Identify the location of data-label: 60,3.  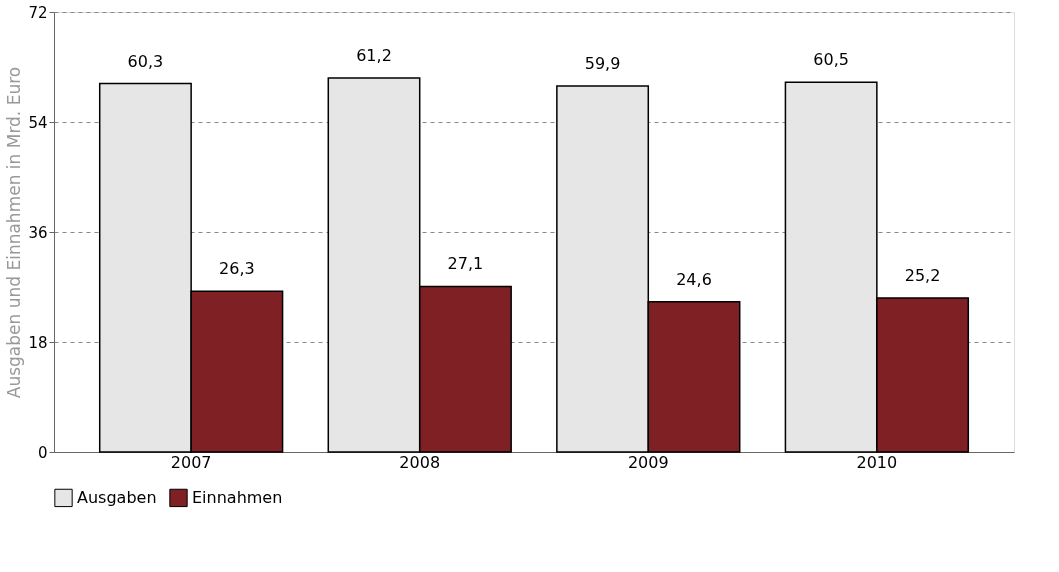
(145, 61).